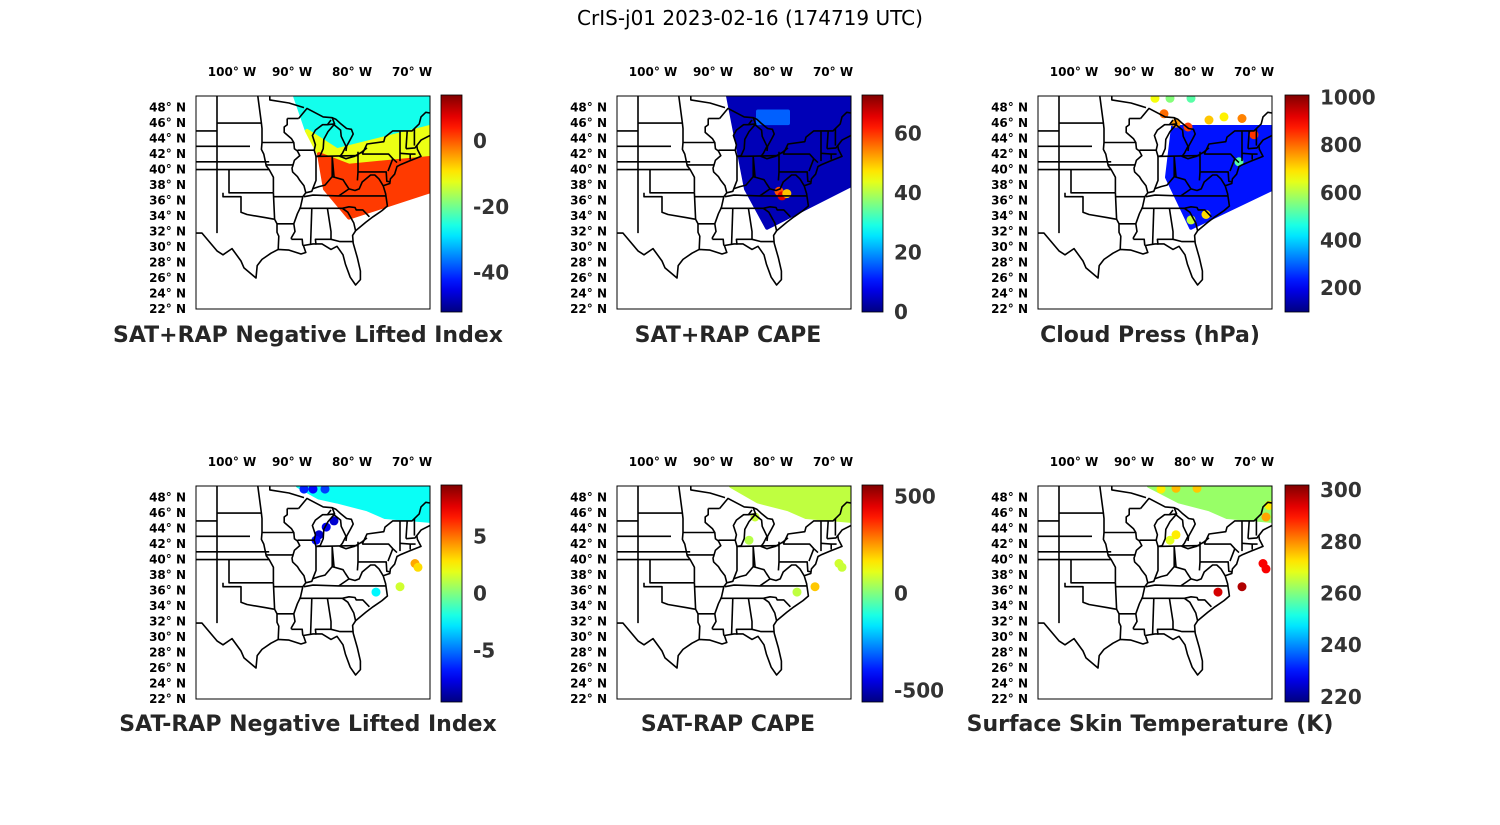 This screenshot has width=1500, height=825. I want to click on lon-tick-label: 90° W, so click(292, 462).